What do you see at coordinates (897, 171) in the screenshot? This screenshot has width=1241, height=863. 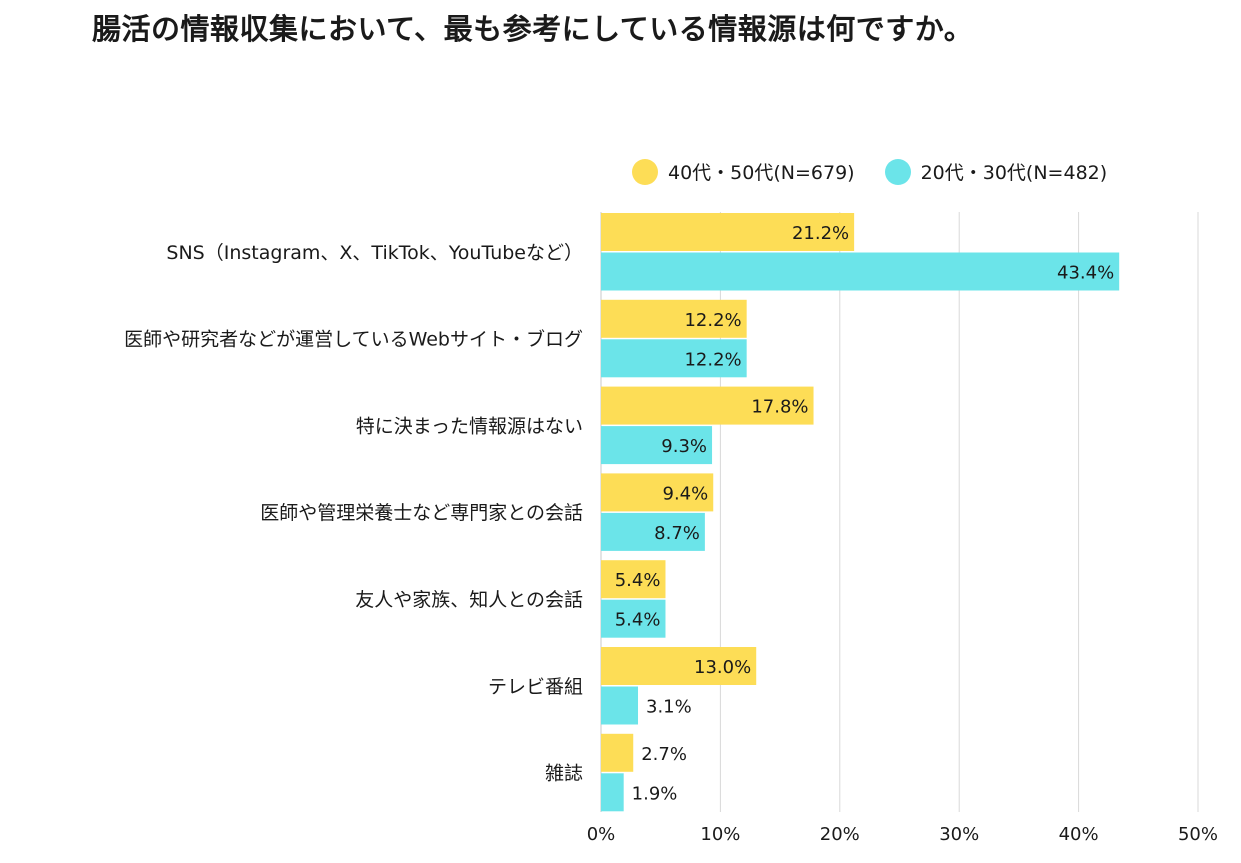 I see `legend-swatch-series2` at bounding box center [897, 171].